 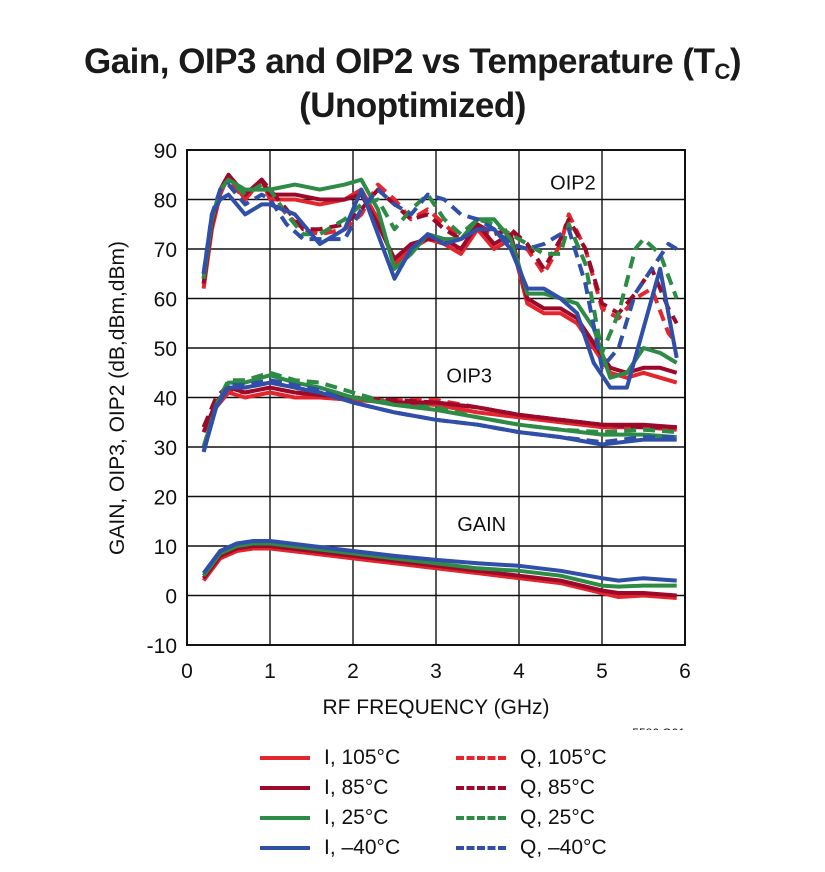 I want to click on y-tick-label: 20, so click(x=165, y=498).